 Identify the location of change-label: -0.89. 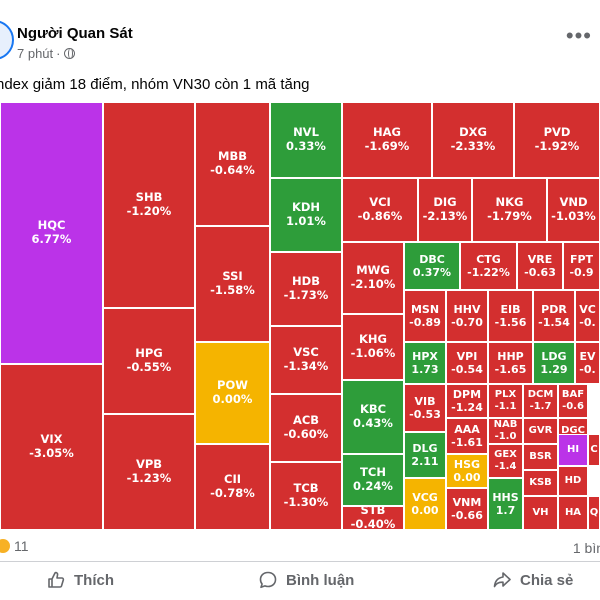
(425, 322).